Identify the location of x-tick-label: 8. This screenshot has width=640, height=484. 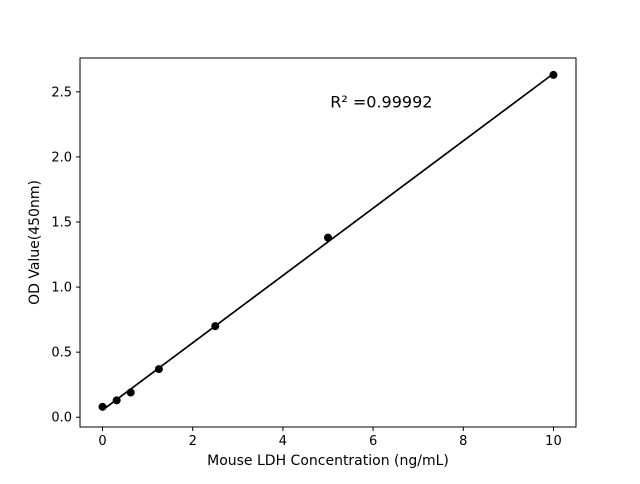
(463, 441).